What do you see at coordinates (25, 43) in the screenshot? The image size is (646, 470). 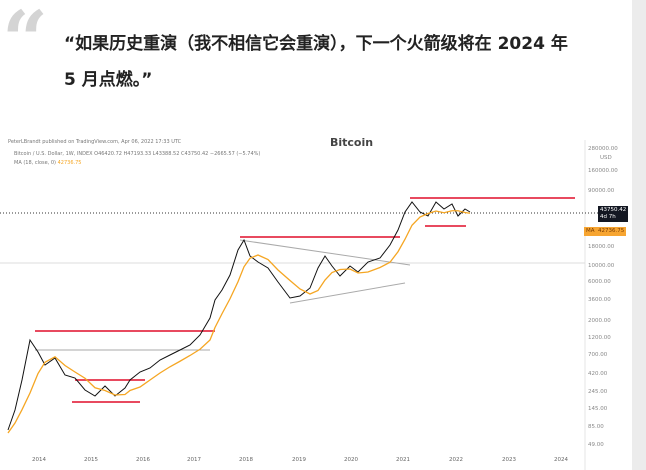 I see `quote-mark-icon: “` at bounding box center [25, 43].